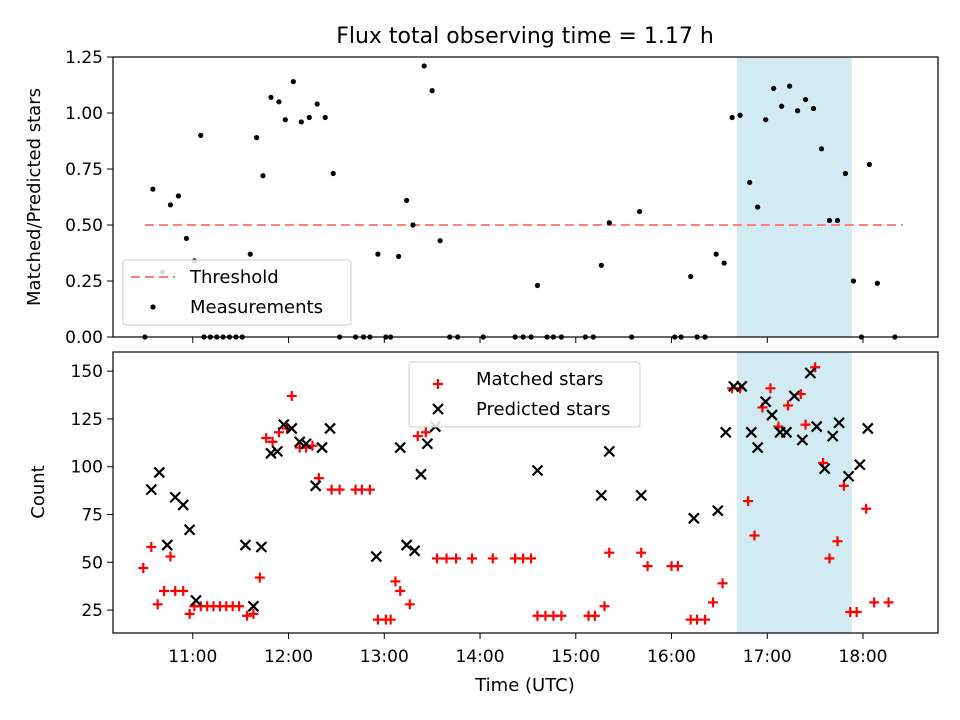 The width and height of the screenshot is (960, 720). What do you see at coordinates (84, 338) in the screenshot?
I see `y-tick-label: 0.00` at bounding box center [84, 338].